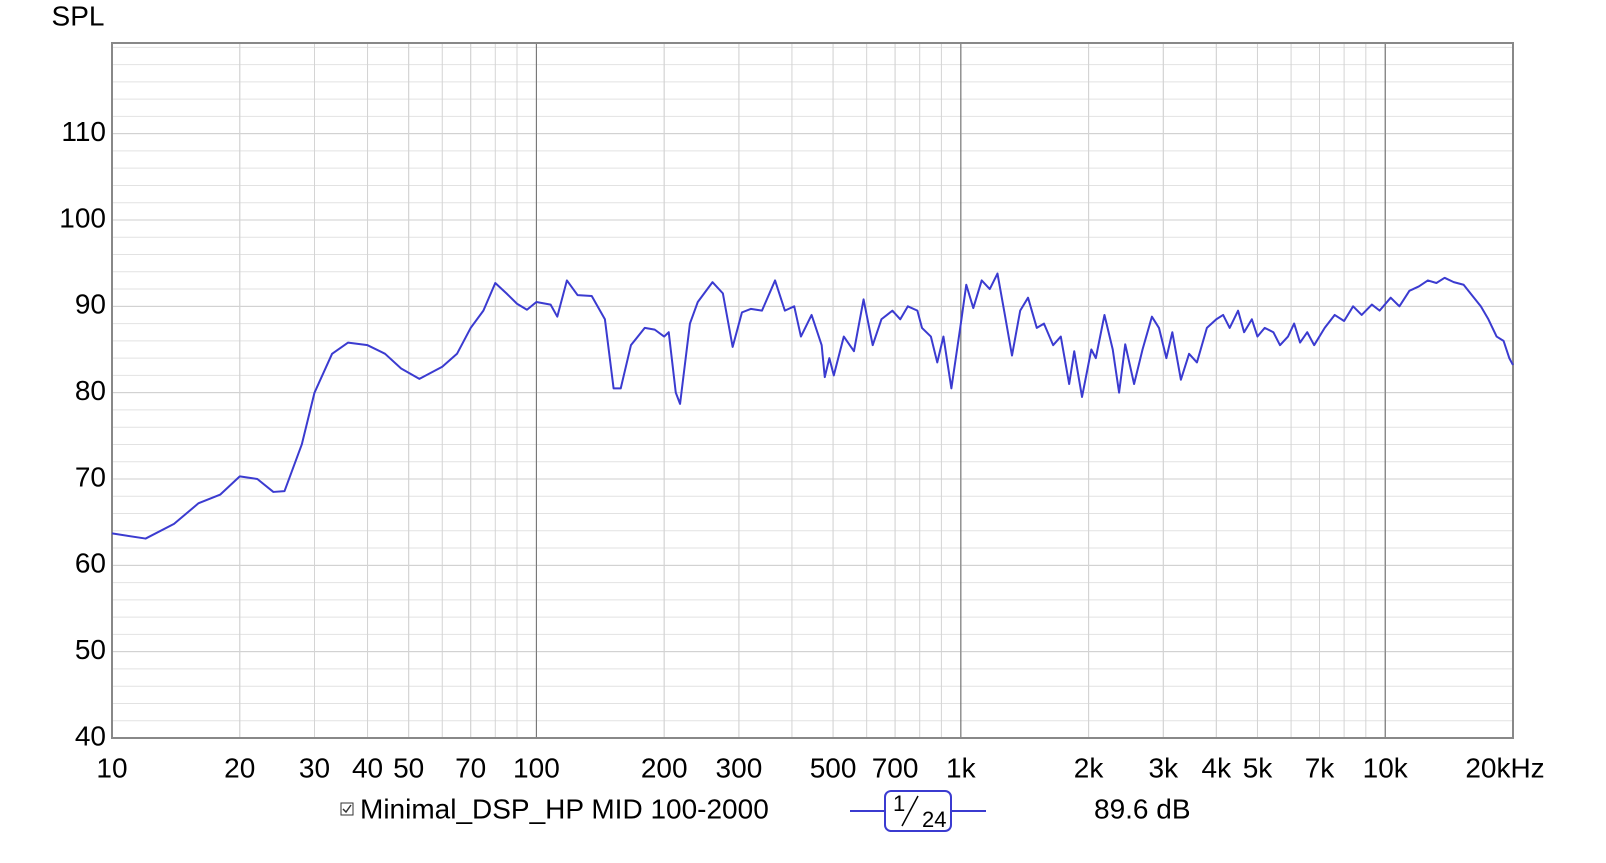  I want to click on x-tick-label: 700, so click(895, 767).